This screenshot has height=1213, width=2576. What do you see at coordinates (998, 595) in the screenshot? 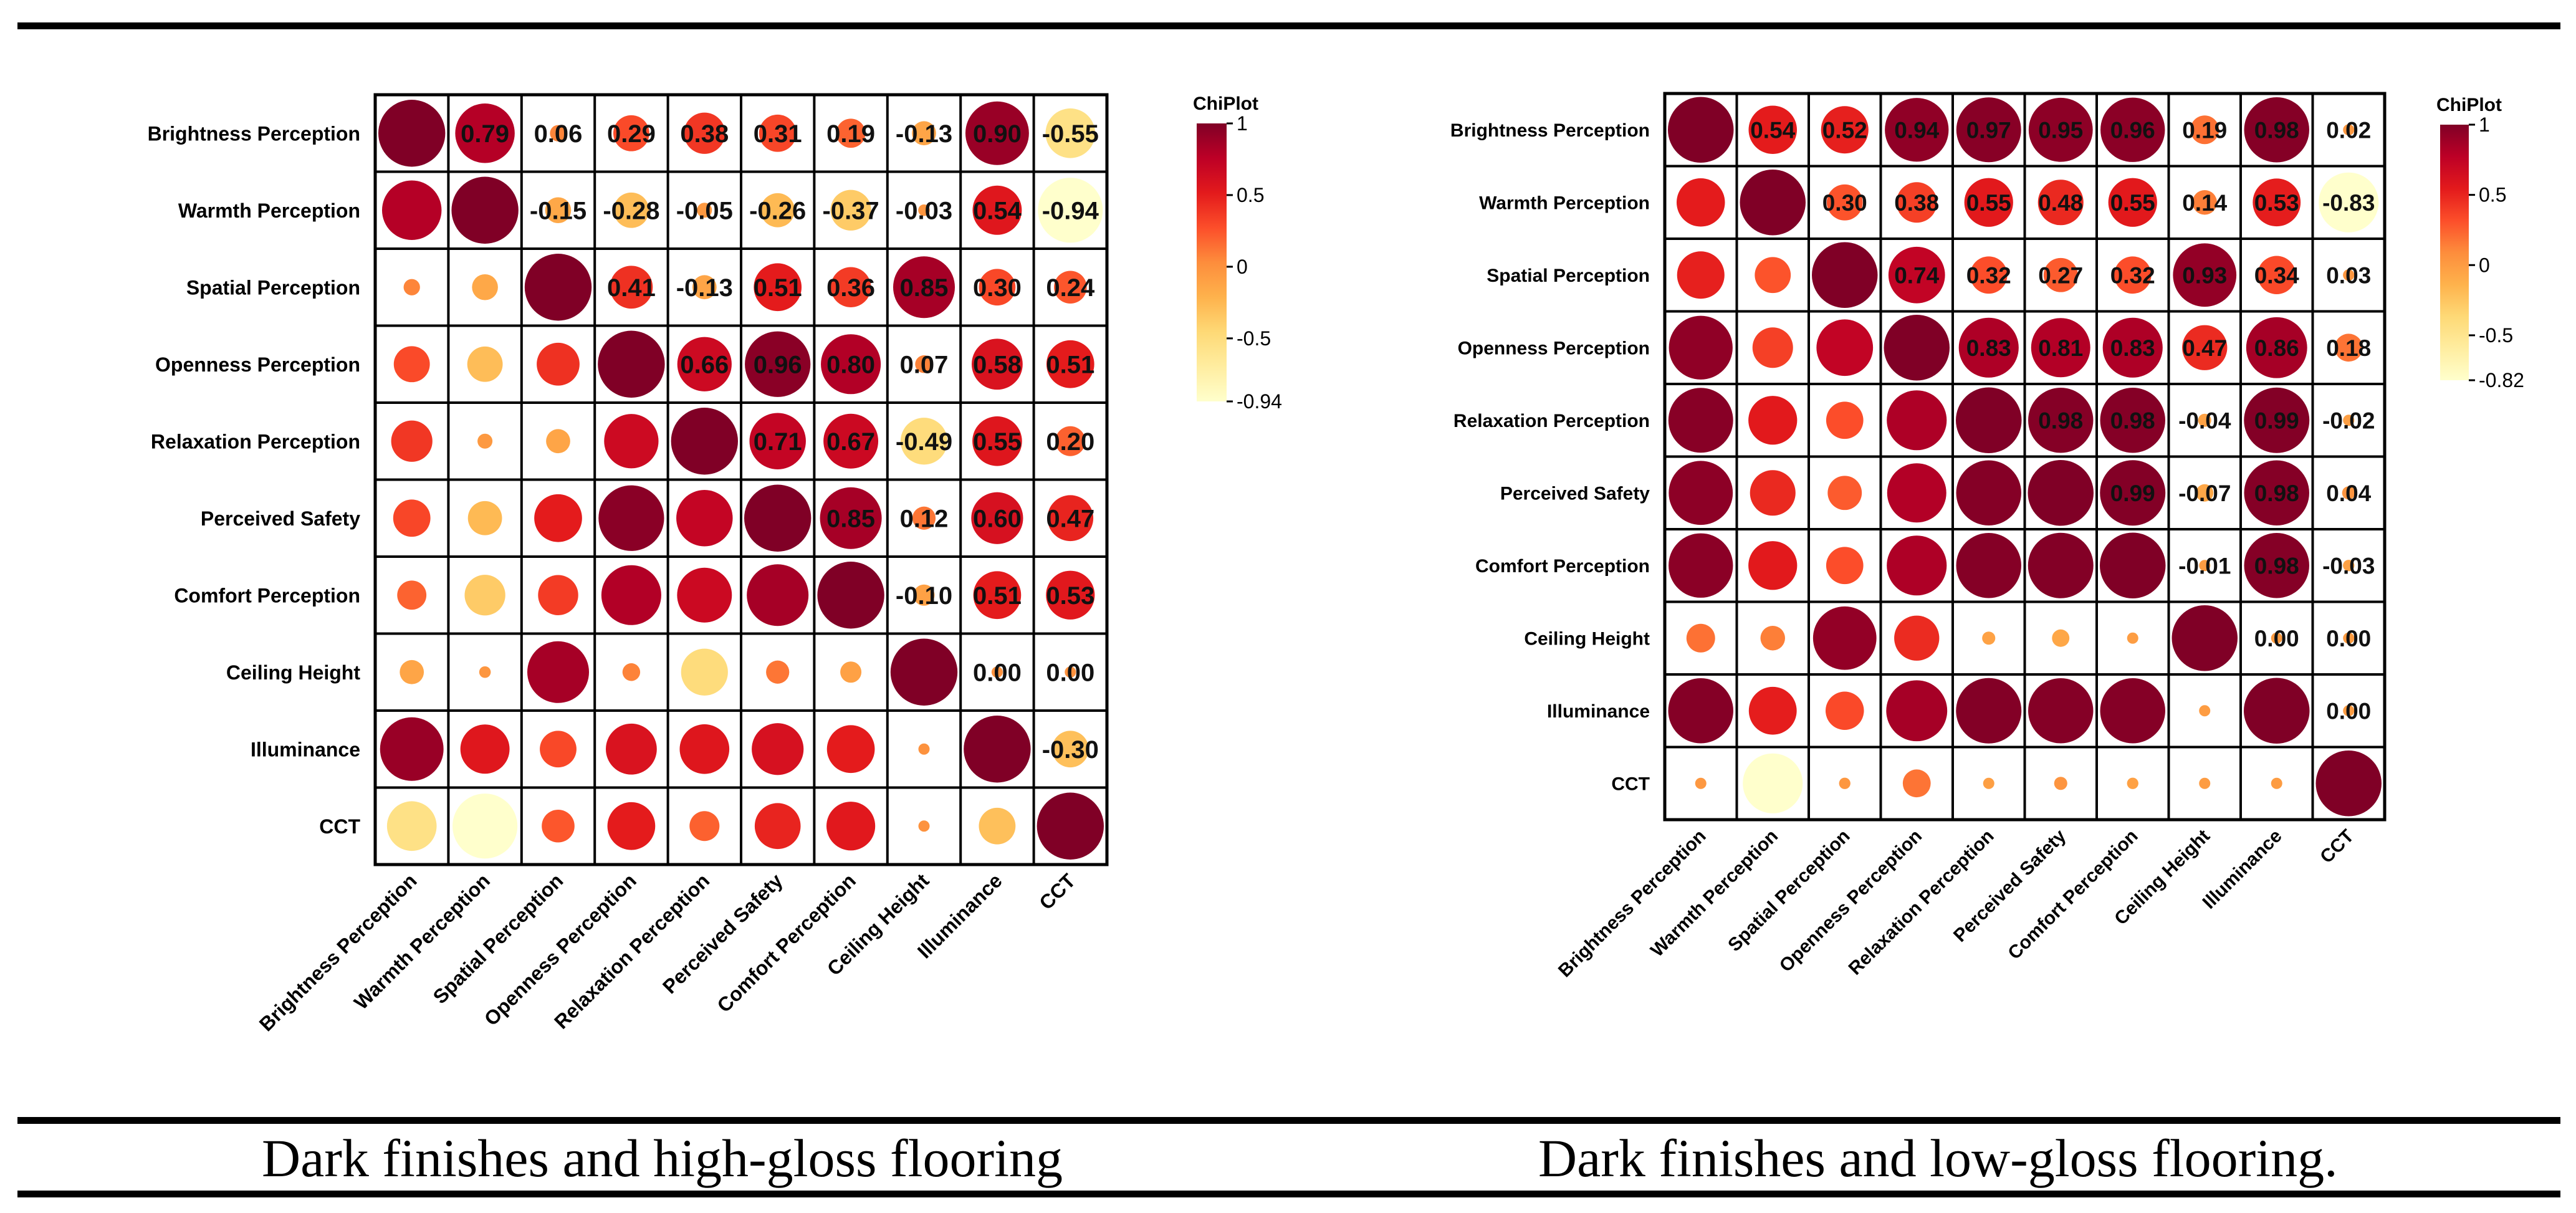
I see `correlation-circle-r6-c8: 0.51` at bounding box center [998, 595].